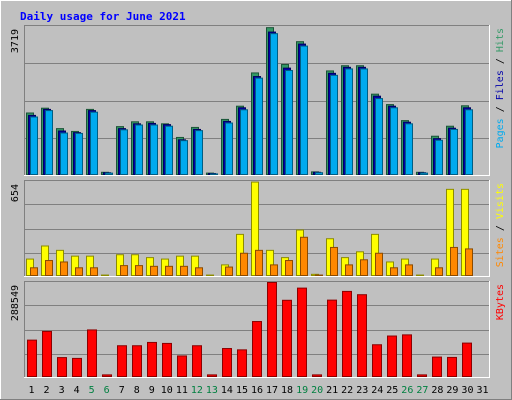  Describe the element at coordinates (500, 201) in the screenshot. I see `legend-entry-visits: Visits` at that location.